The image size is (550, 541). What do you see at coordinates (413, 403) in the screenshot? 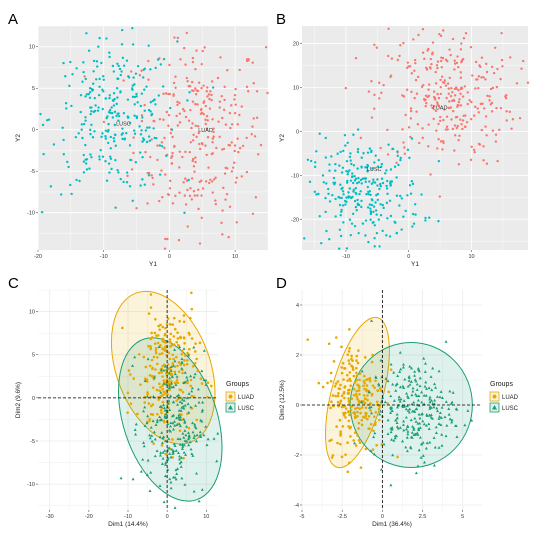
I see `series-lusc` at bounding box center [413, 403].